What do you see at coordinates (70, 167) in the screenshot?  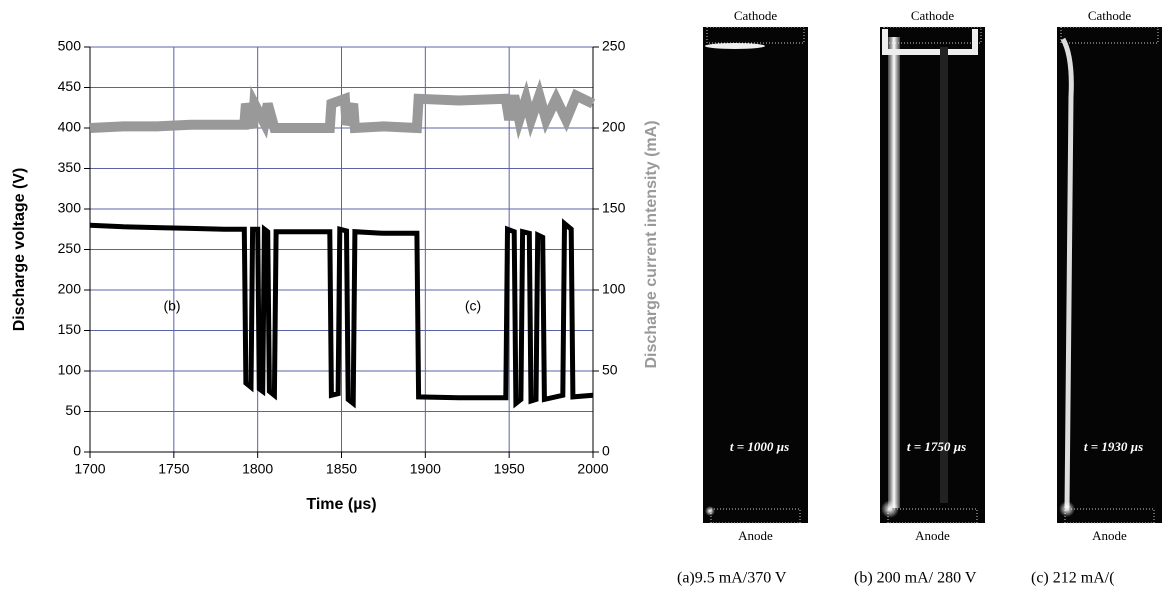 I see `y-tick-label: 350` at bounding box center [70, 167].